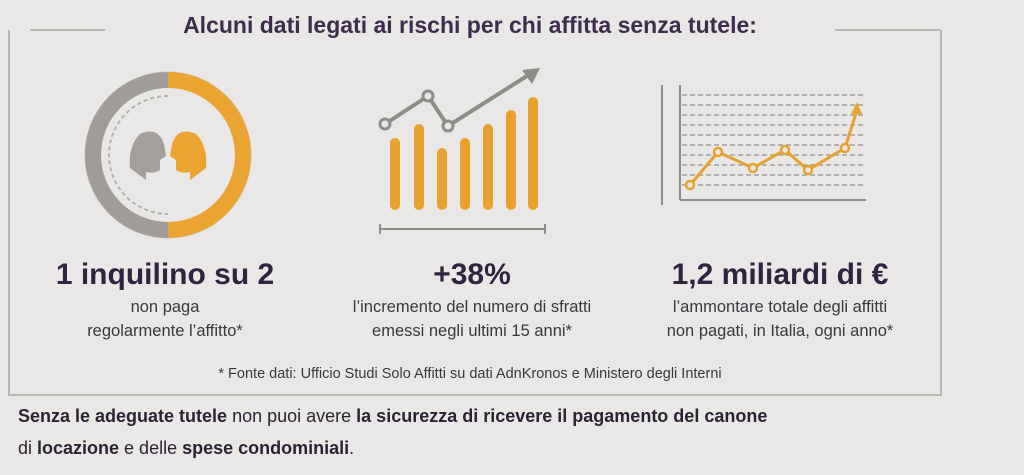 This screenshot has width=1024, height=475. Describe the element at coordinates (78, 448) in the screenshot. I see `closing-segment: locazione` at that location.